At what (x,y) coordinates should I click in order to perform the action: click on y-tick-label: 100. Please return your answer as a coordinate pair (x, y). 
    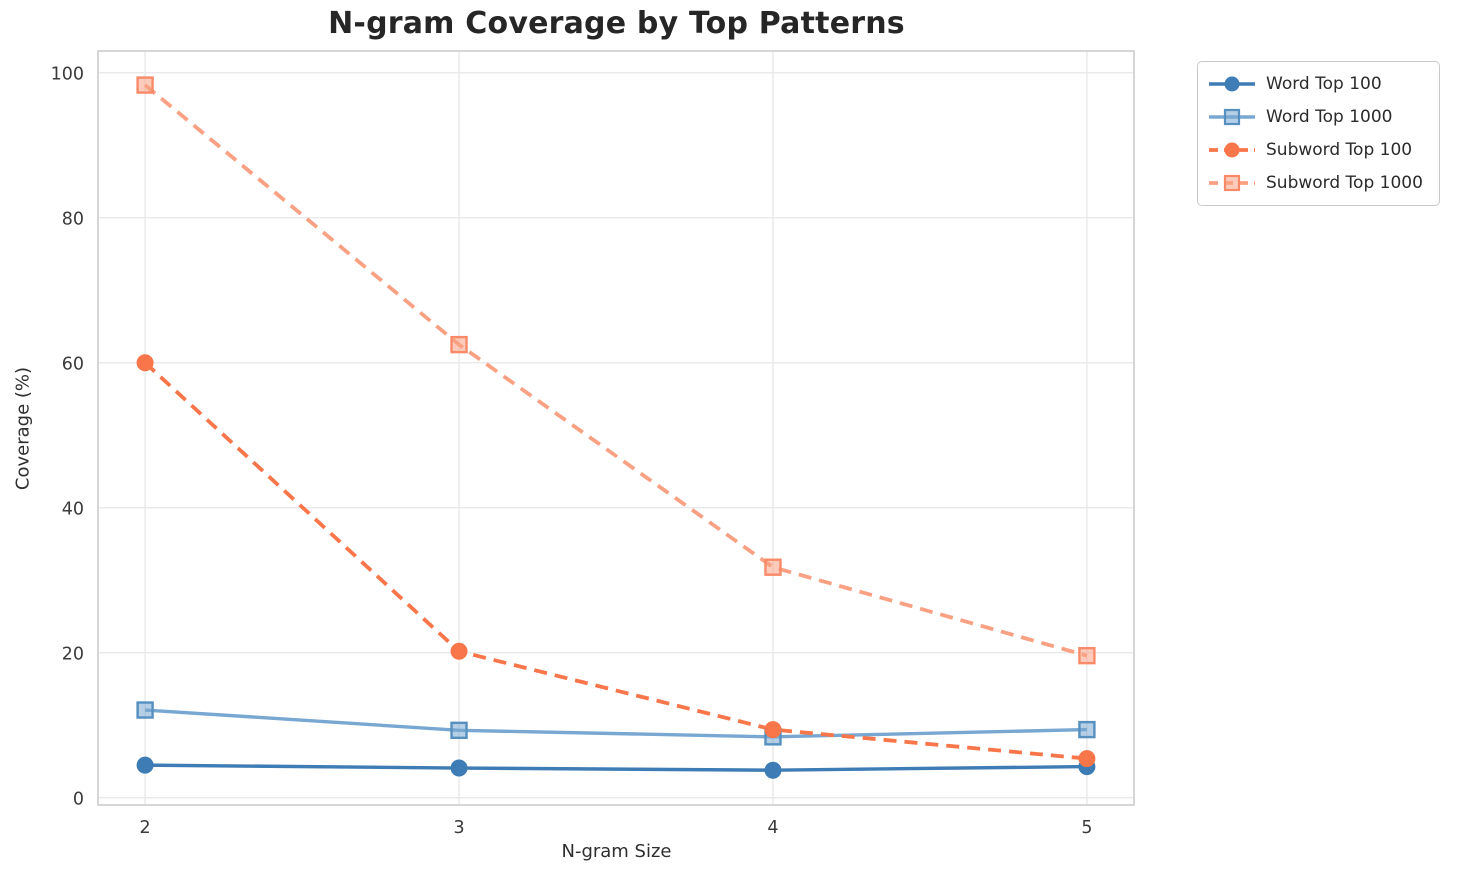
    Looking at the image, I should click on (67, 74).